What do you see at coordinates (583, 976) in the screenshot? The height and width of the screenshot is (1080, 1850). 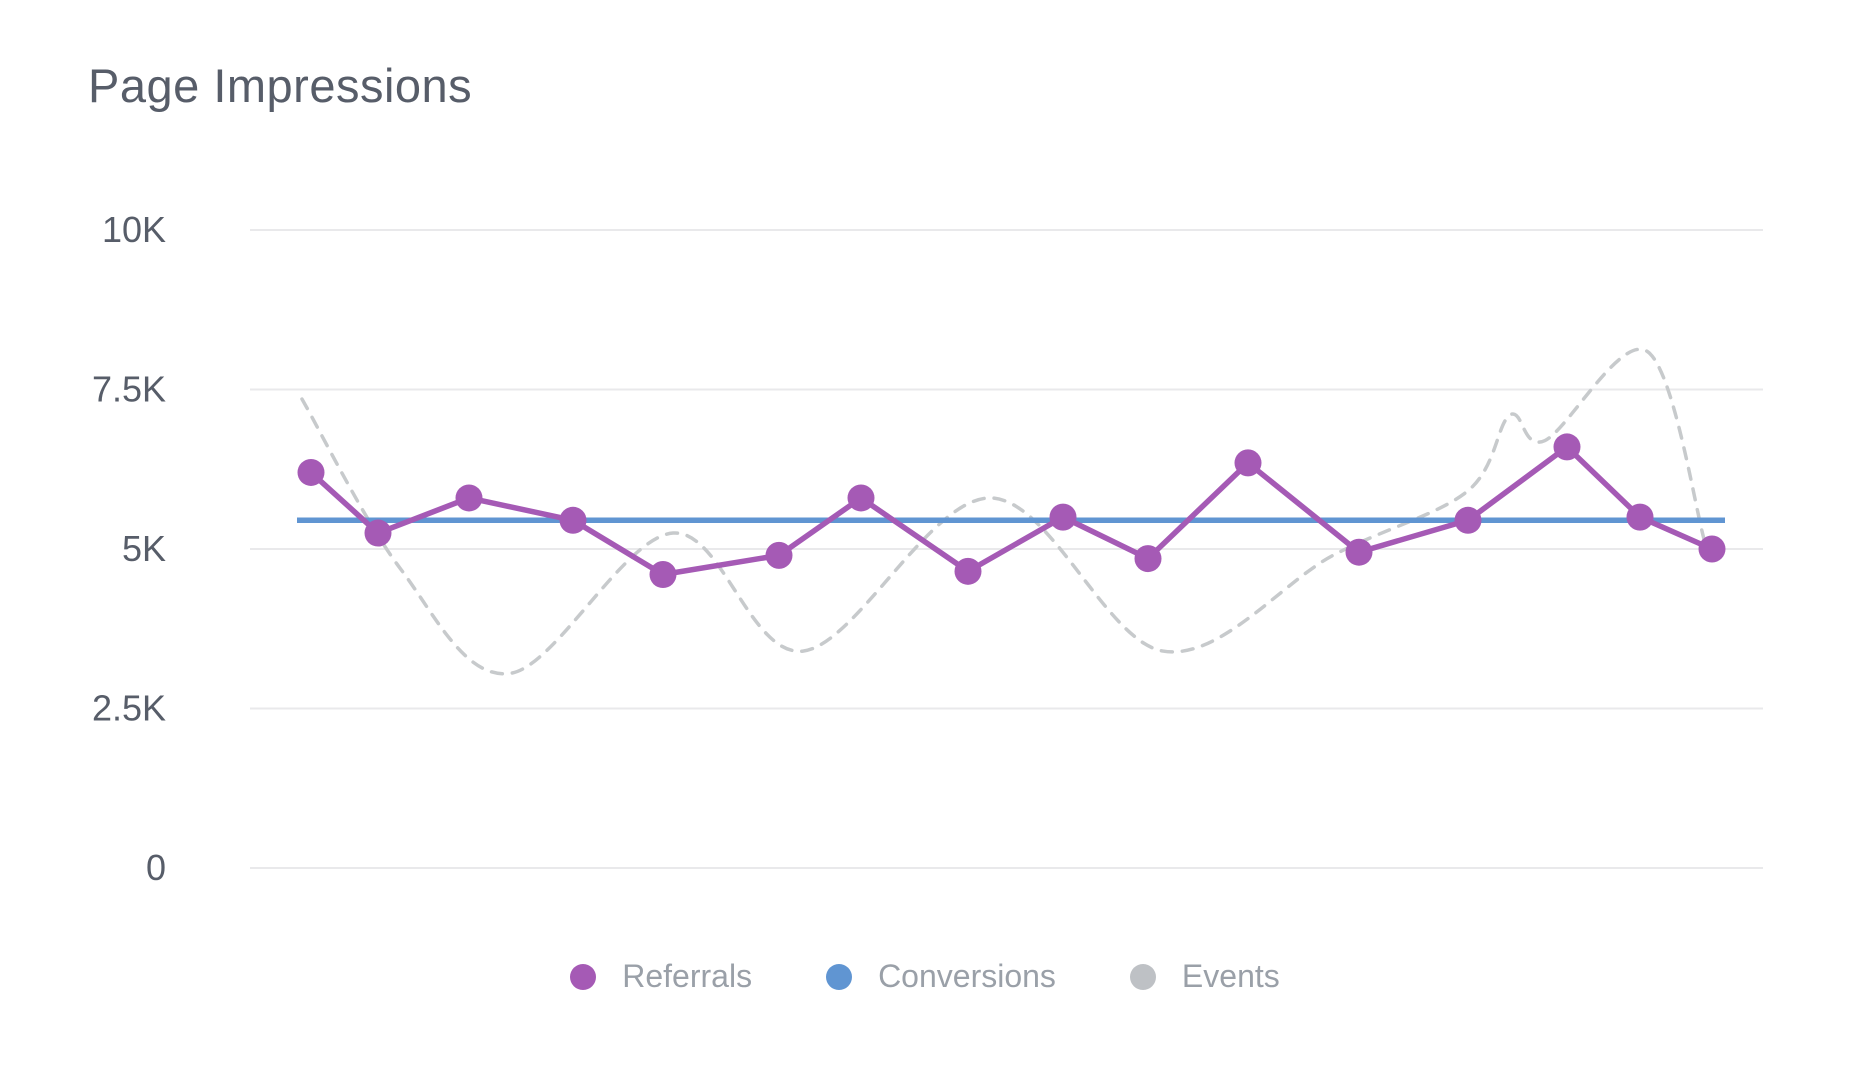 I see `referrals-legend-dot-icon` at bounding box center [583, 976].